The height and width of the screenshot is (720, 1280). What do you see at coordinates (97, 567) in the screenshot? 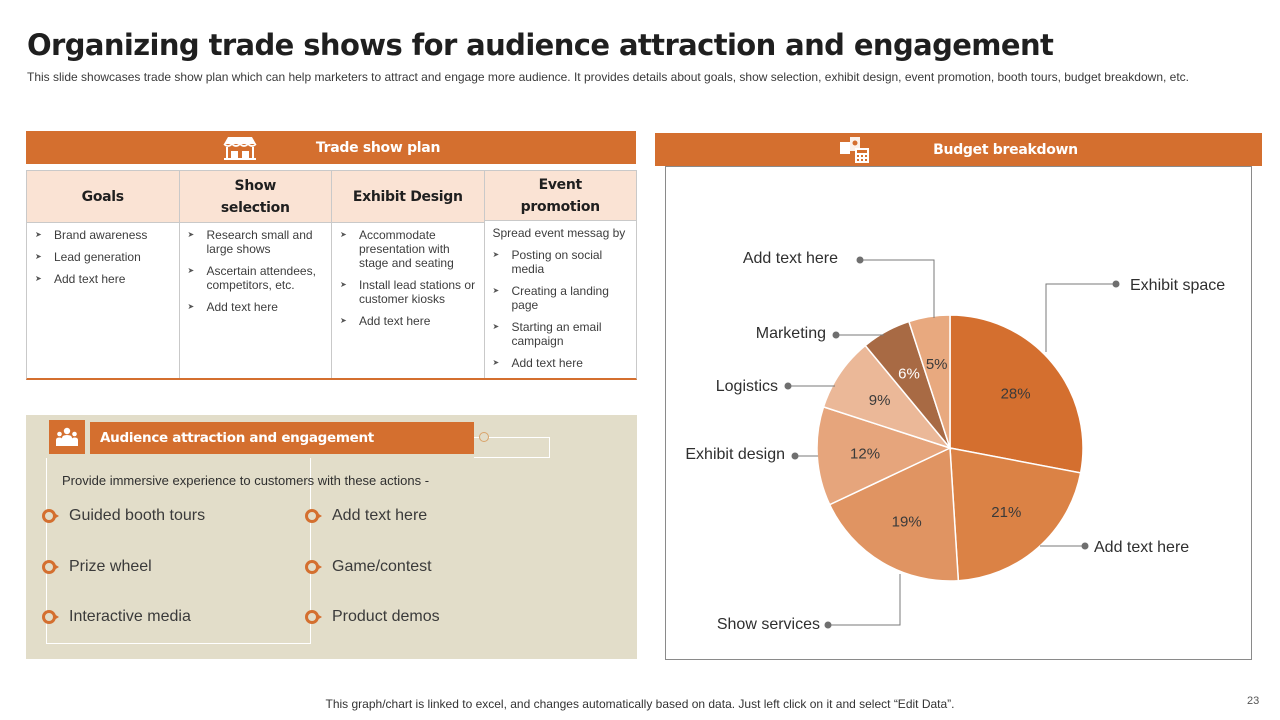
I see `action-item: Prize wheel` at bounding box center [97, 567].